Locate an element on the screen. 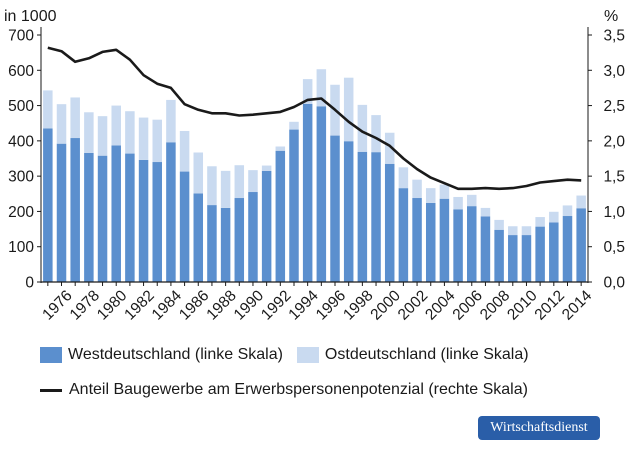 The height and width of the screenshot is (449, 630). x-tick-label: 2010 is located at coordinates (522, 305).